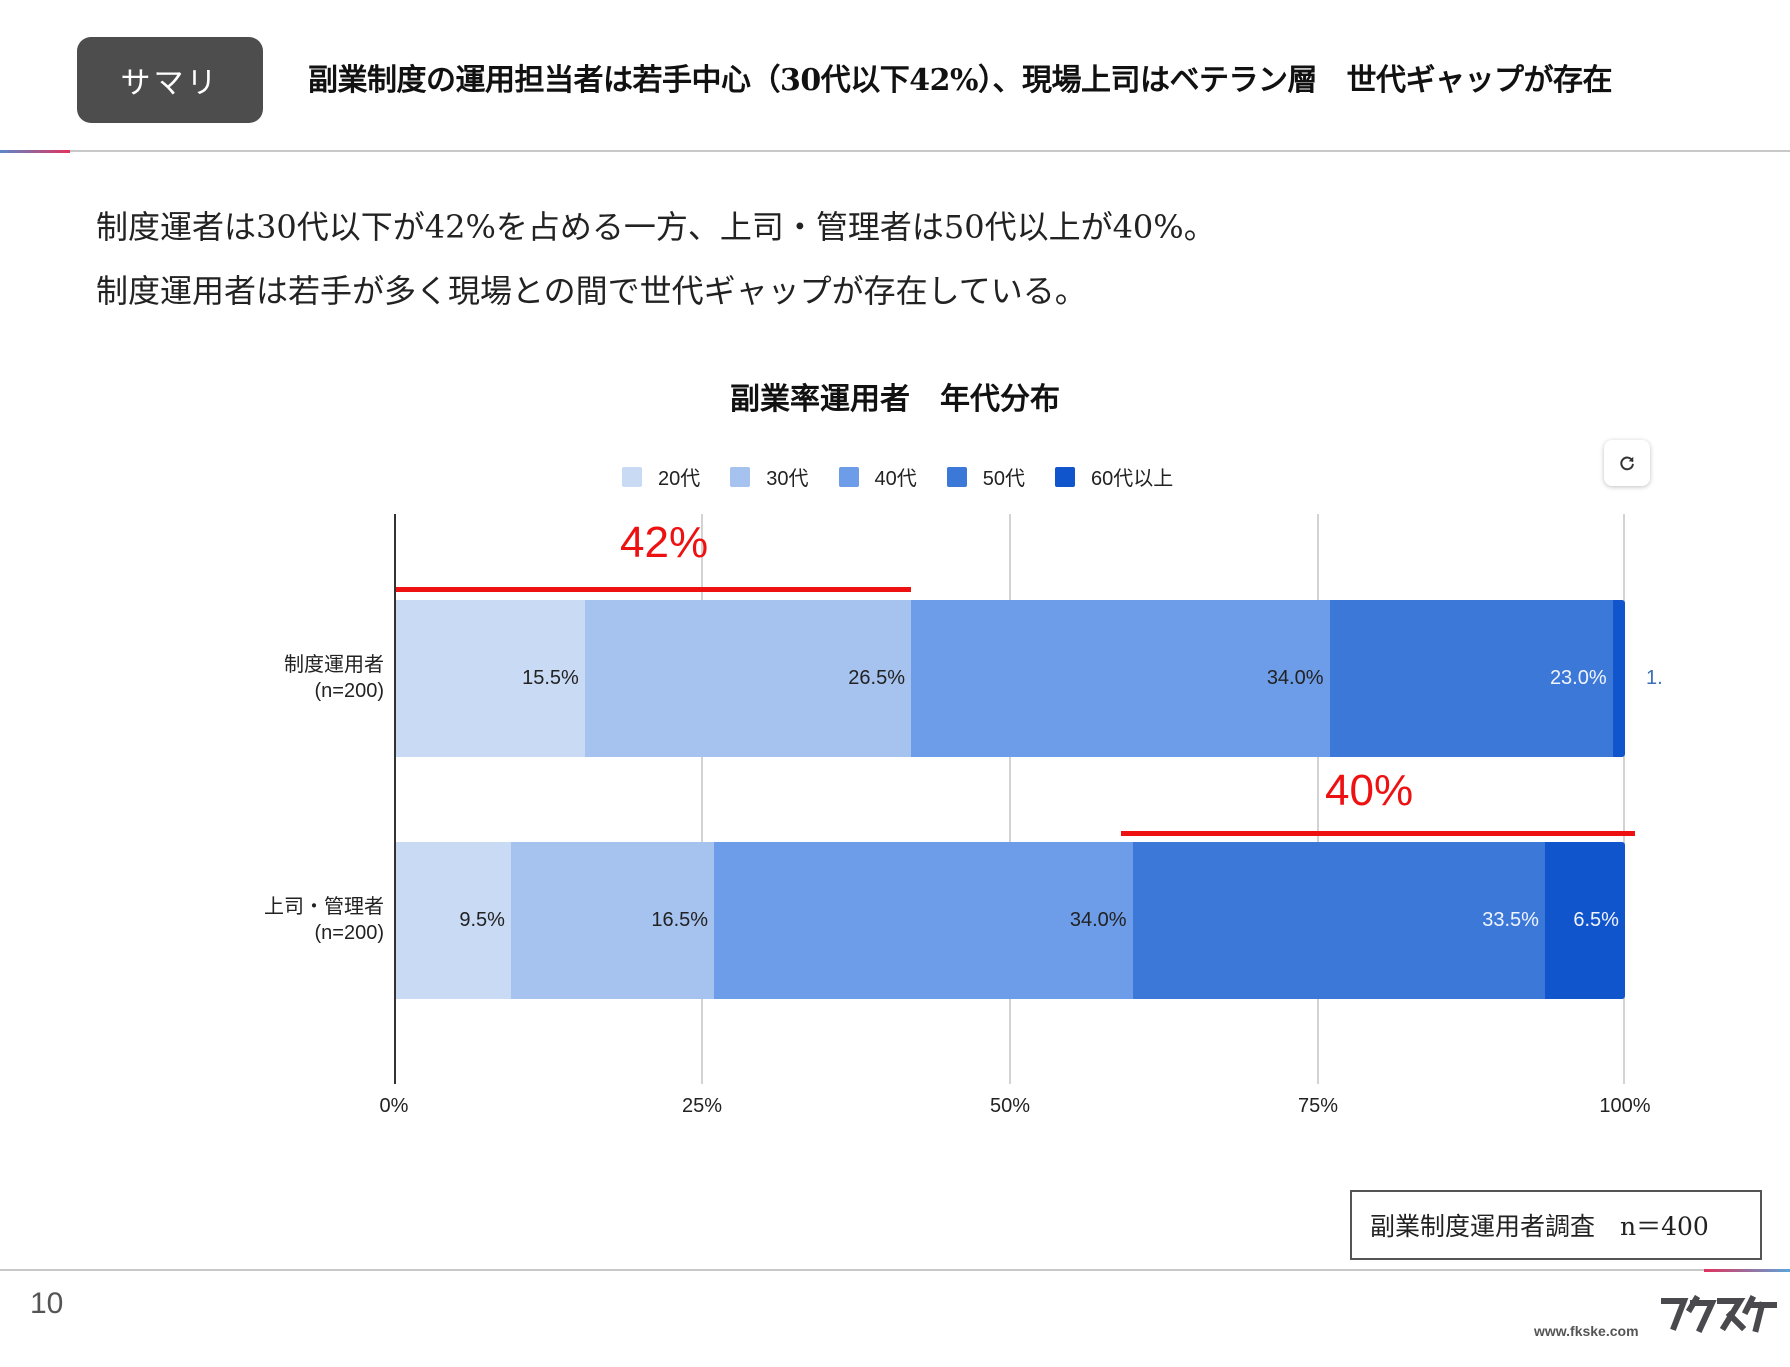  I want to click on chart-title: 副業率運用者 年代分布, so click(895, 399).